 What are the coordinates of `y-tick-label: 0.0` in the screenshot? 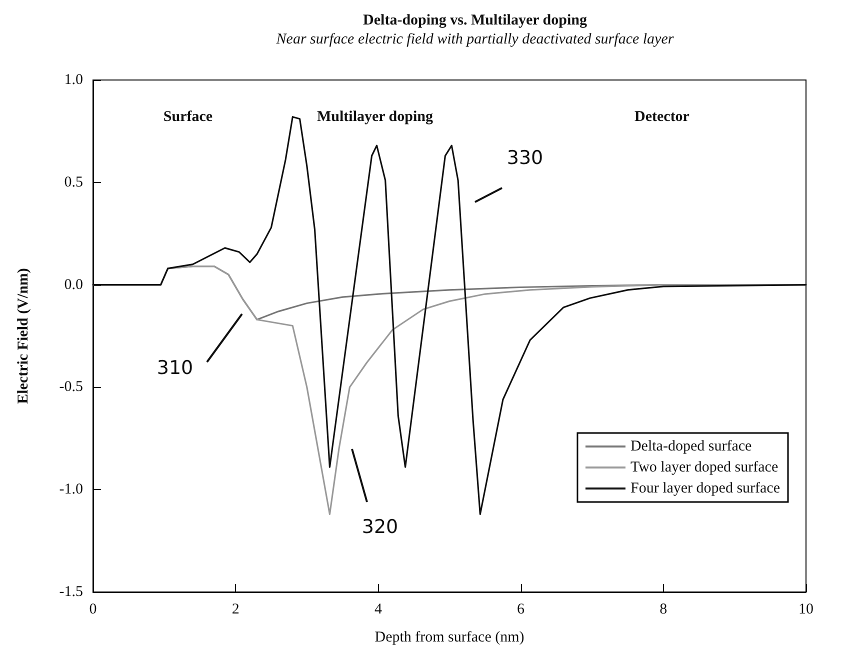 It's located at (73, 284).